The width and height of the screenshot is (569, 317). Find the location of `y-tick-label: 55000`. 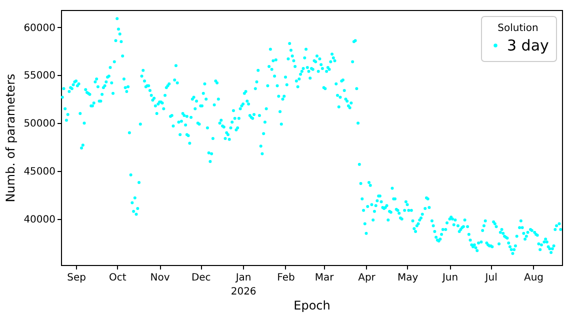

y-tick-label: 55000 is located at coordinates (40, 76).